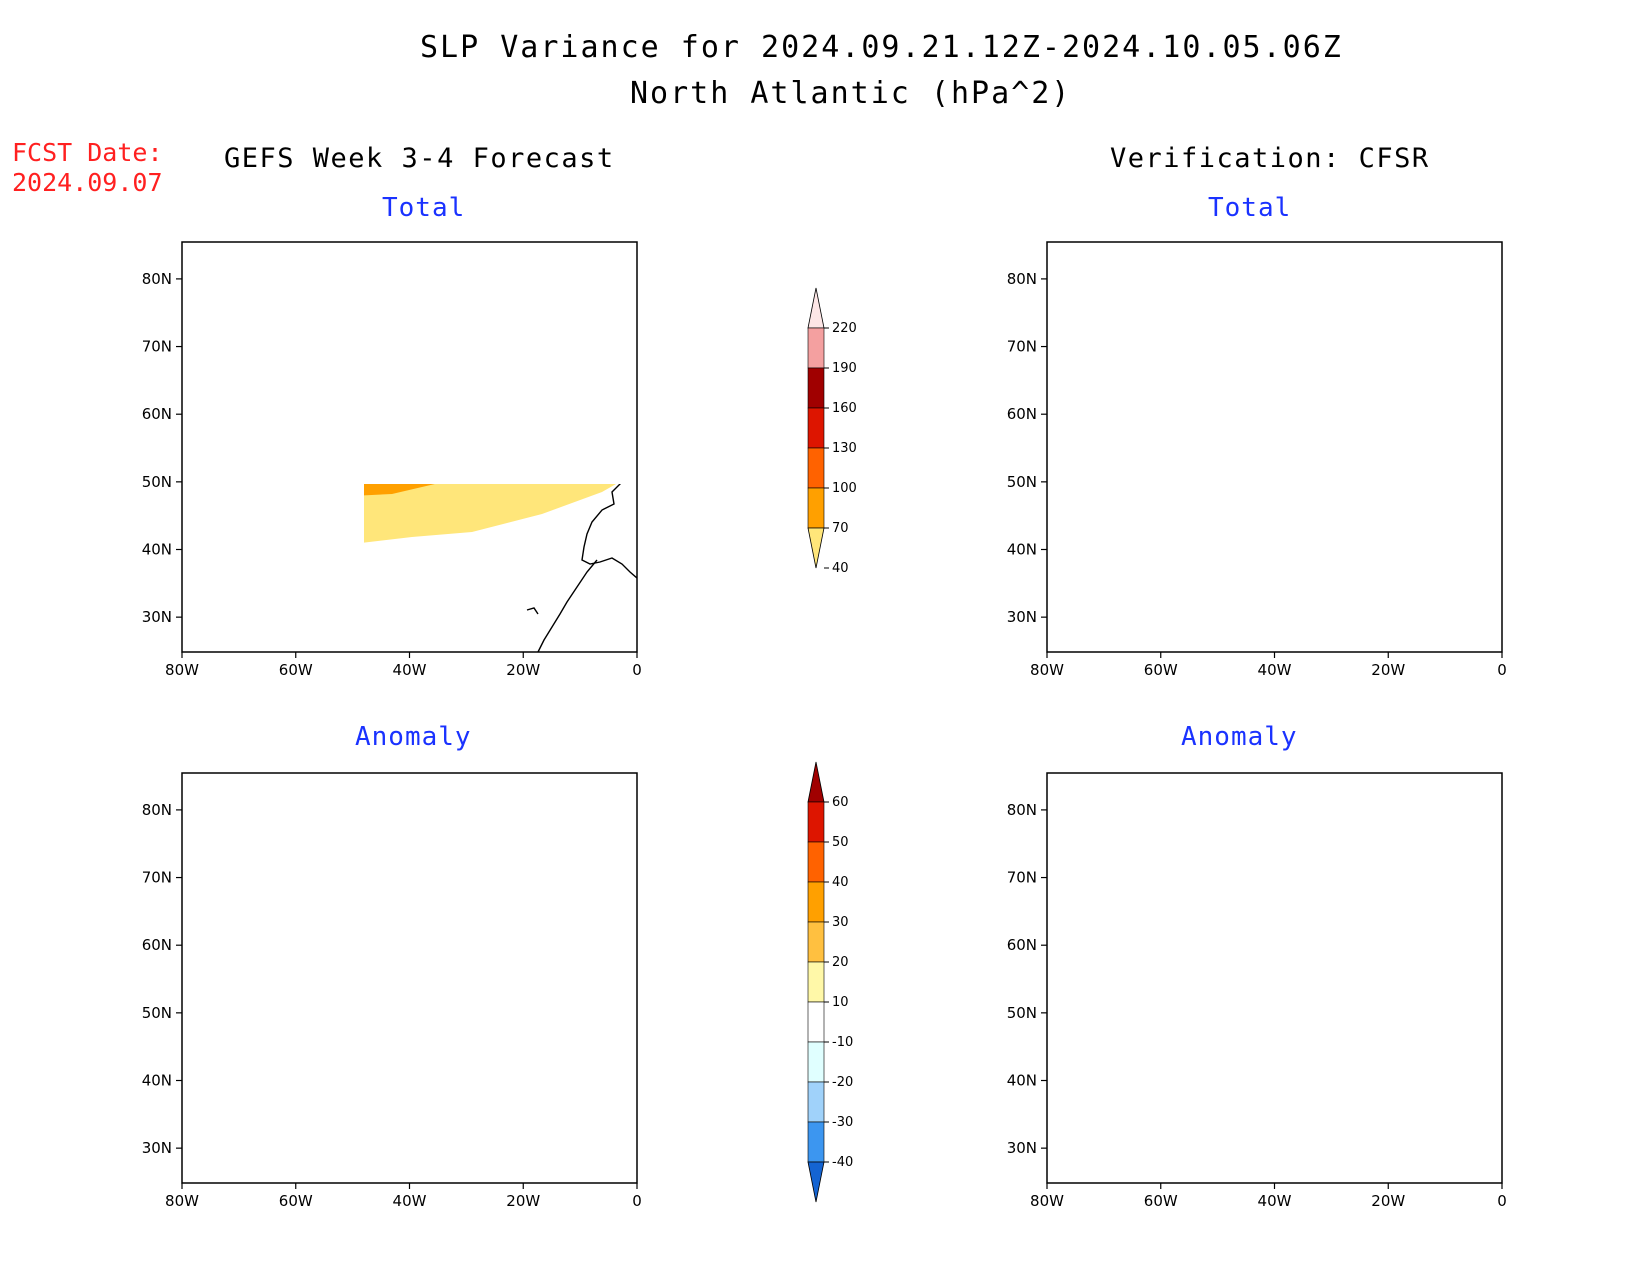  I want to click on map-panel-bottom-right, so click(1274, 978).